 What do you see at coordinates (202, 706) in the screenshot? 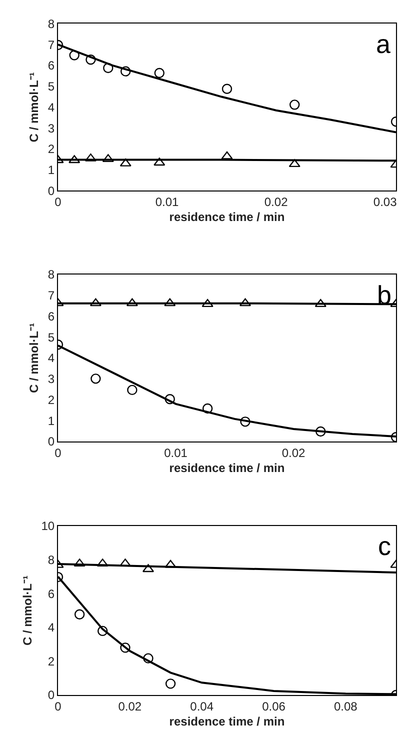
I see `x-tick-label: 0.04` at bounding box center [202, 706].